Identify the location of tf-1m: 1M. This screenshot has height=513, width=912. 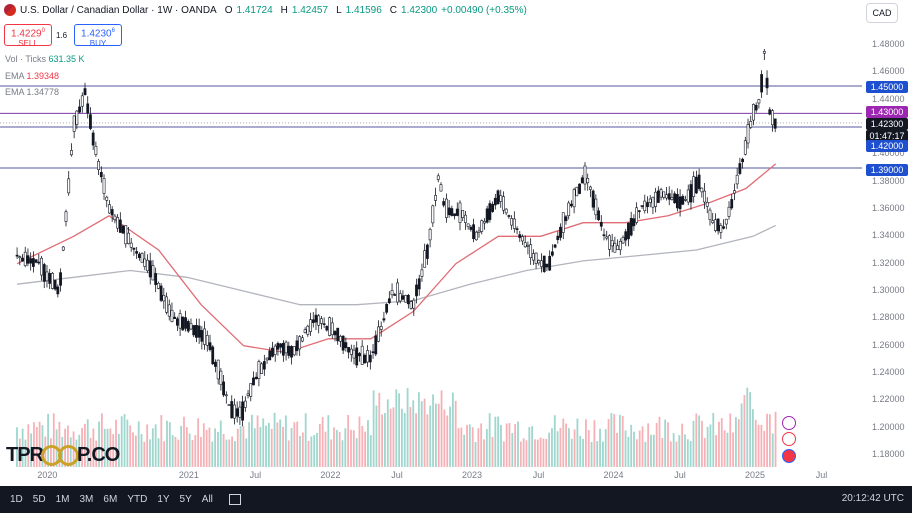
(62, 499).